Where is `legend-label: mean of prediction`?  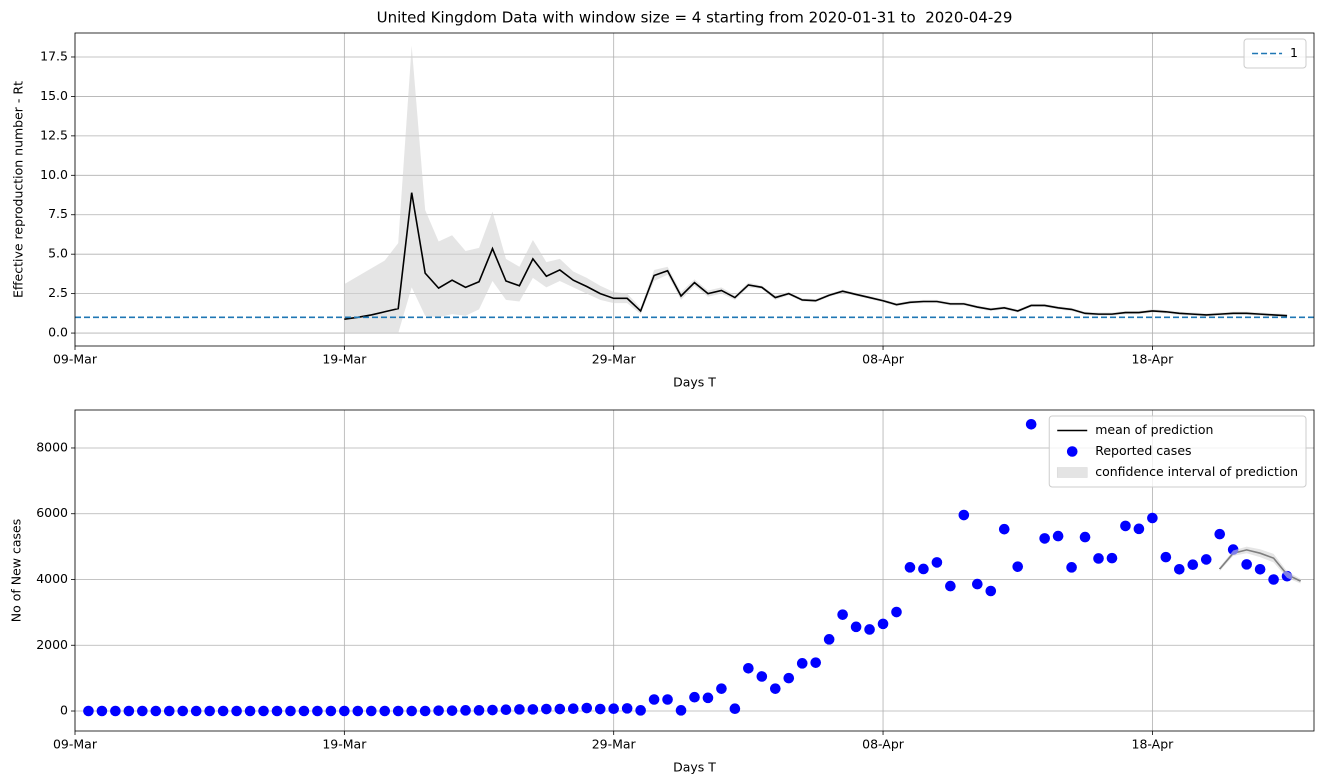 legend-label: mean of prediction is located at coordinates (1154, 429).